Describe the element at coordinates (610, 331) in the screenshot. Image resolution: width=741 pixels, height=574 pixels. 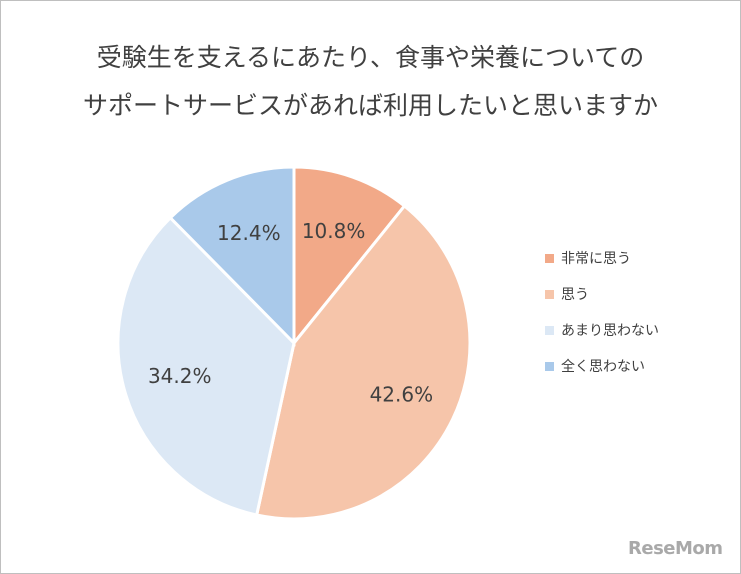
I see `legend-label-3: あまり思わない` at that location.